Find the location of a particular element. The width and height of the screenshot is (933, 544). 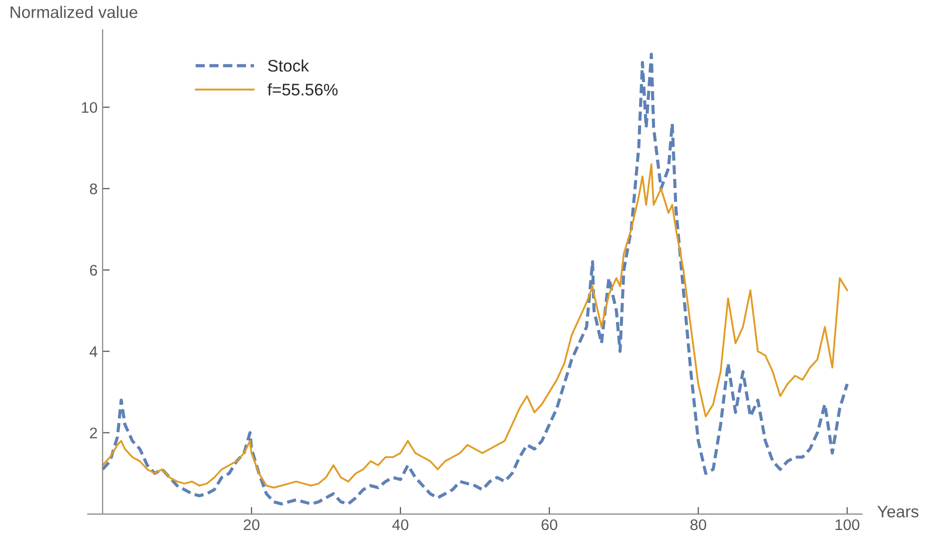

y-axis-title: Normalized value is located at coordinates (74, 12).